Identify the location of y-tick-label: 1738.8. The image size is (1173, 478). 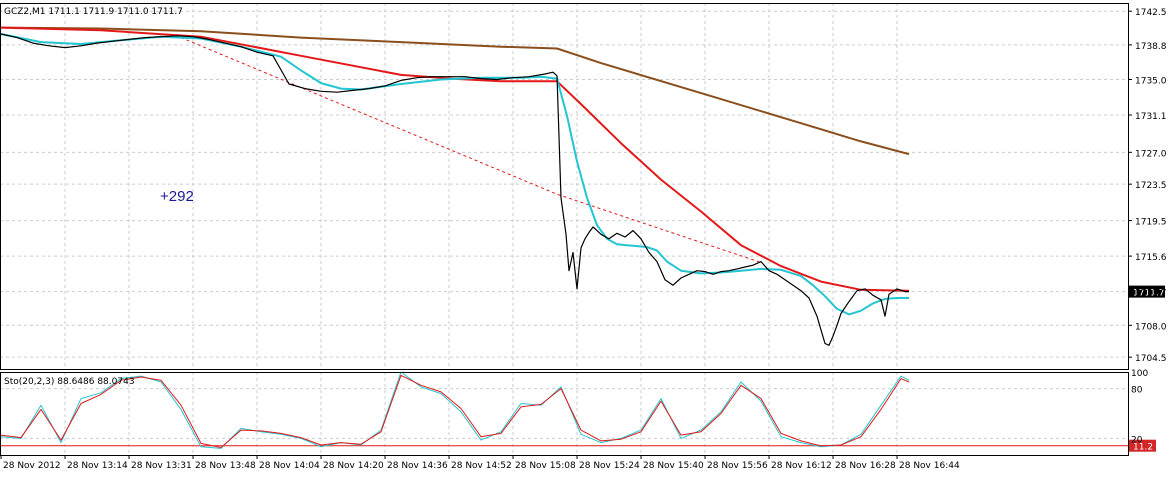
(1151, 47).